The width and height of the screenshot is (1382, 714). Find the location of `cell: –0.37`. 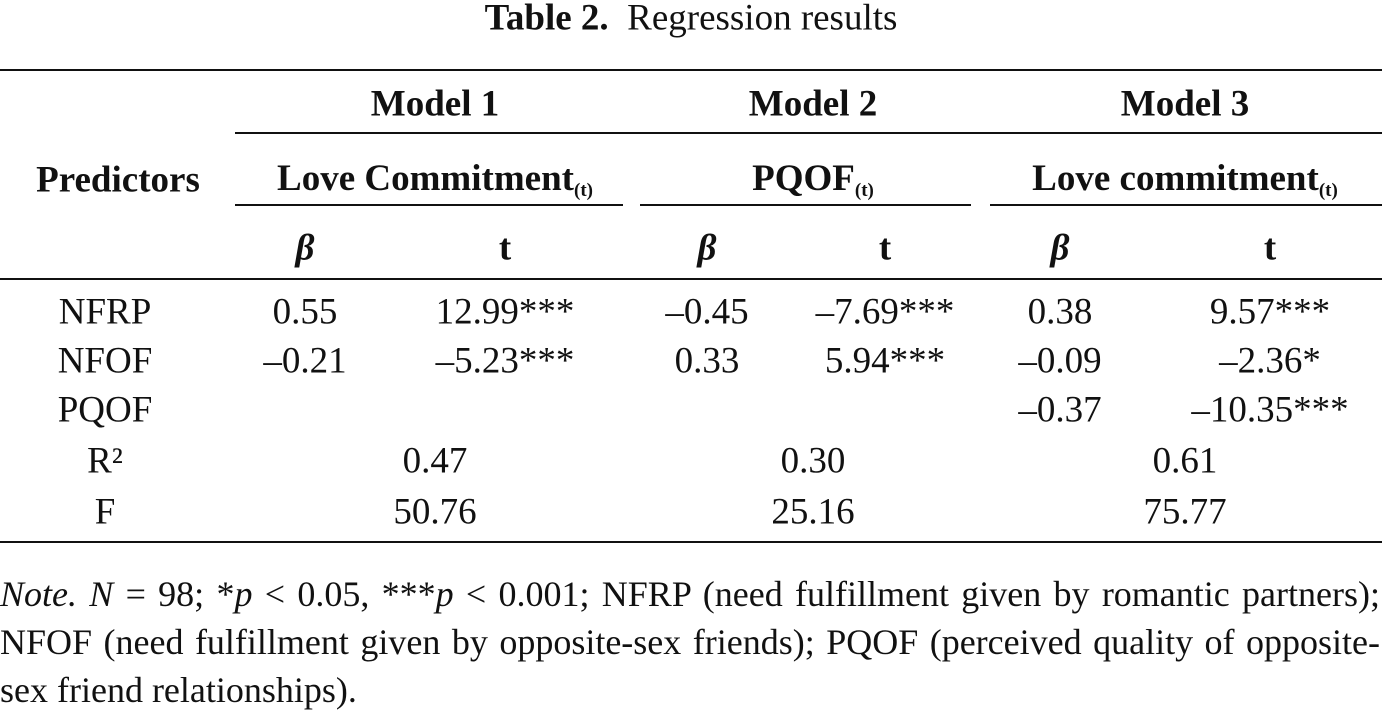

cell: –0.37 is located at coordinates (1060, 410).